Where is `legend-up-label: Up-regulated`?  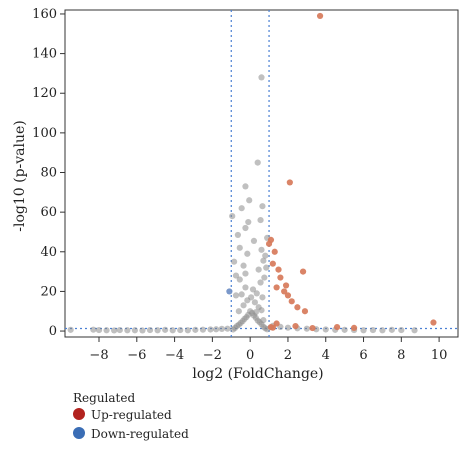 legend-up-label: Up-regulated is located at coordinates (131, 415).